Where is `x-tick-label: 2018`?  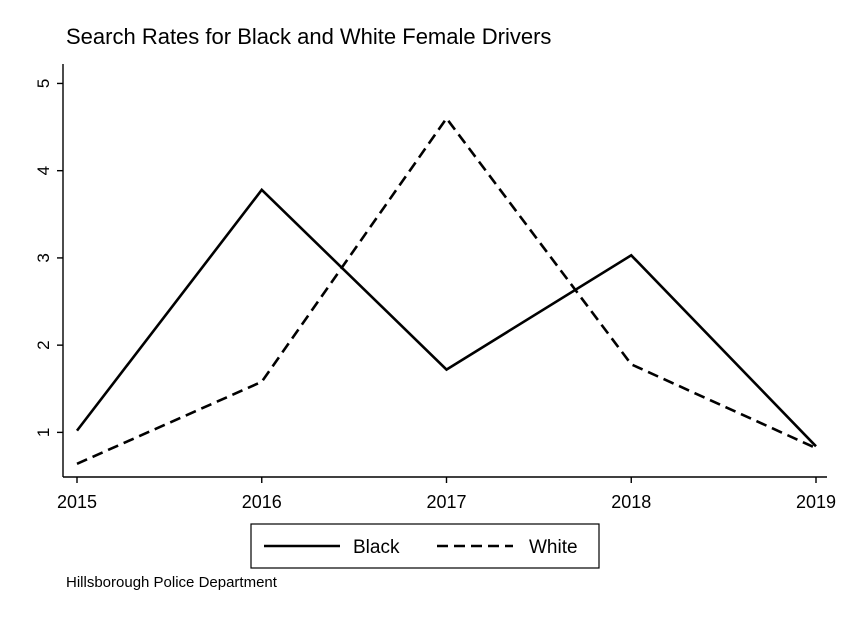 x-tick-label: 2018 is located at coordinates (631, 502).